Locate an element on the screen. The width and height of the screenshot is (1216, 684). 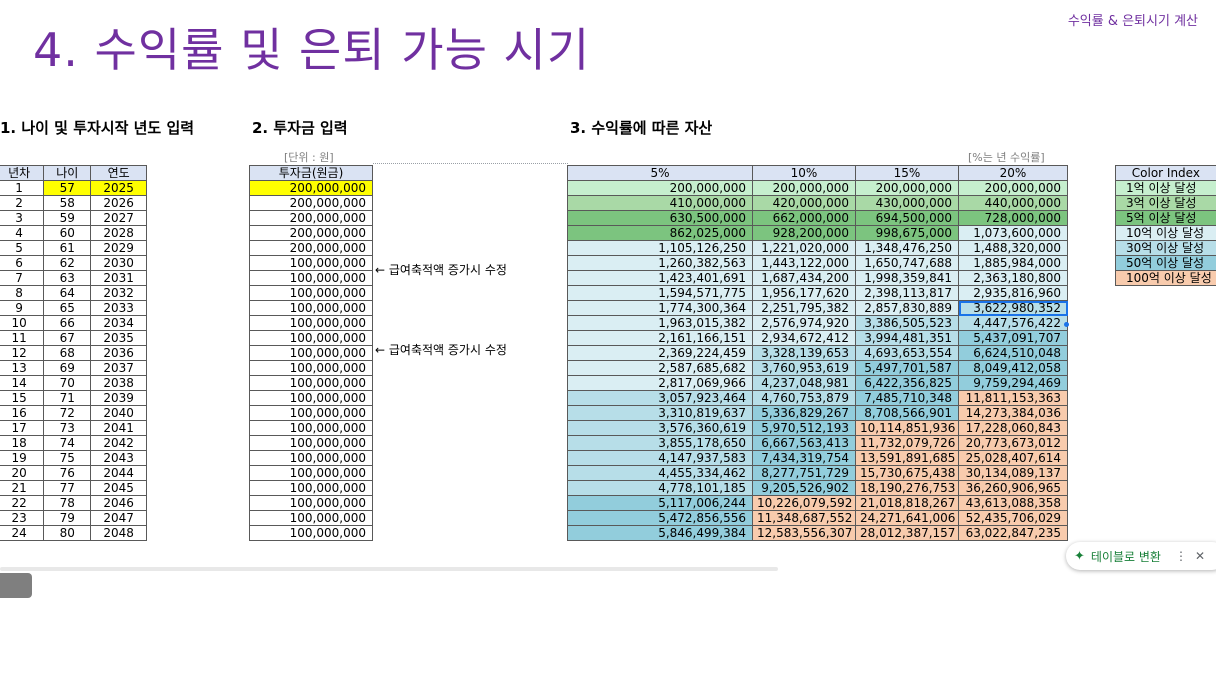
table-cell: 10 is located at coordinates (22, 323).